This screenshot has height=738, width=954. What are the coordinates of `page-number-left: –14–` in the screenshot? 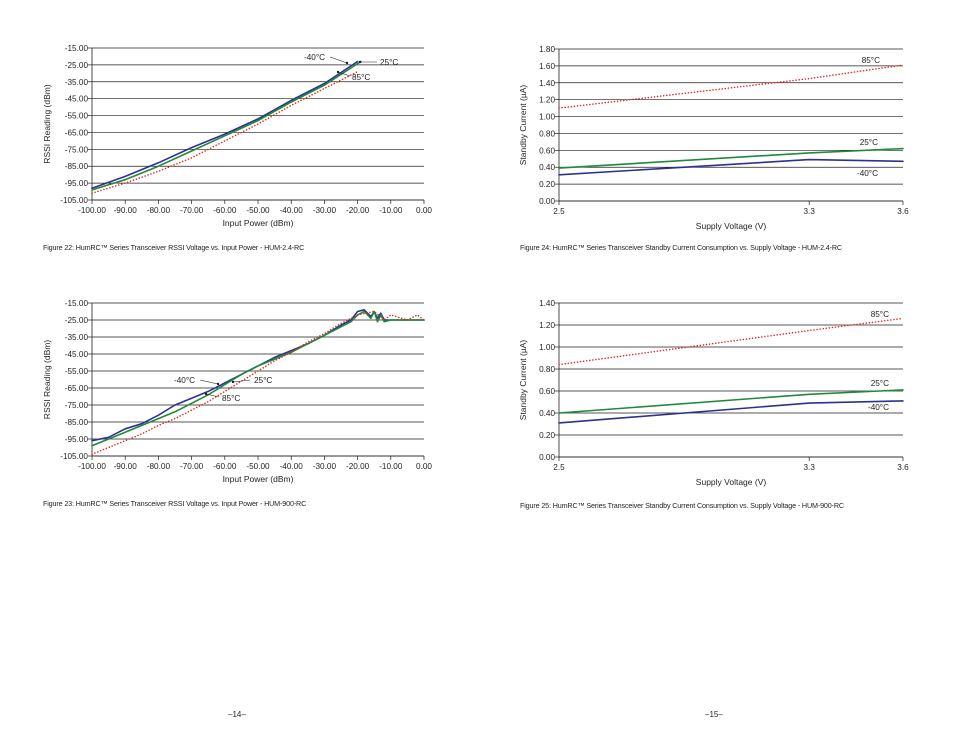 It's located at (237, 714).